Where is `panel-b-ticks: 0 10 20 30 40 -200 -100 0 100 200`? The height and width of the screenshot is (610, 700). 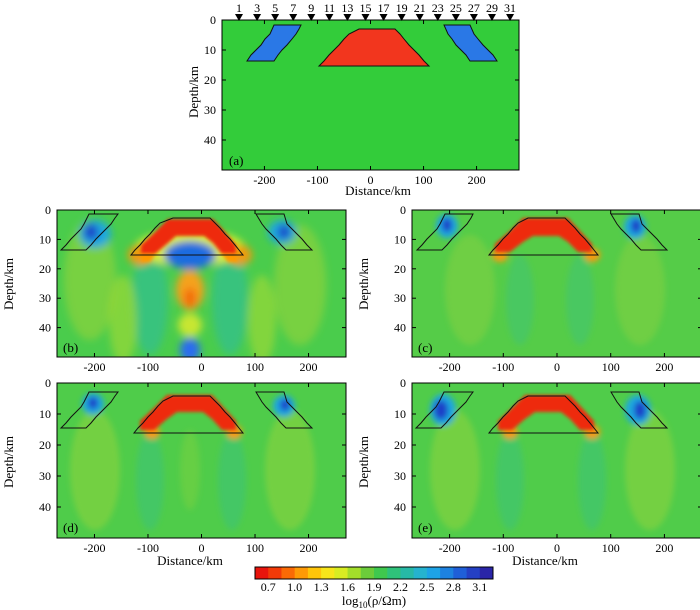 panel-b-ticks: 0 10 20 30 40 -200 -100 0 100 200 is located at coordinates (192, 288).